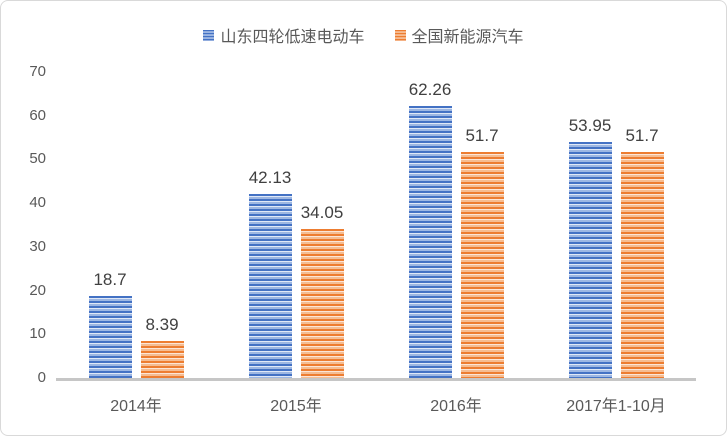 The height and width of the screenshot is (436, 727). Describe the element at coordinates (162, 325) in the screenshot. I see `bar-value-label: 8.39` at that location.